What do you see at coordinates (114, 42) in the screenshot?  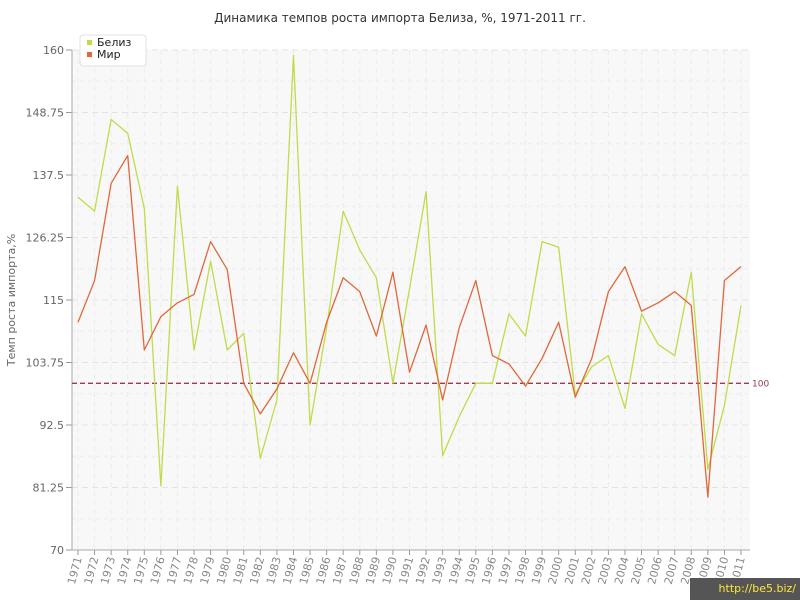 I see `legend-item-label: Белиз` at bounding box center [114, 42].